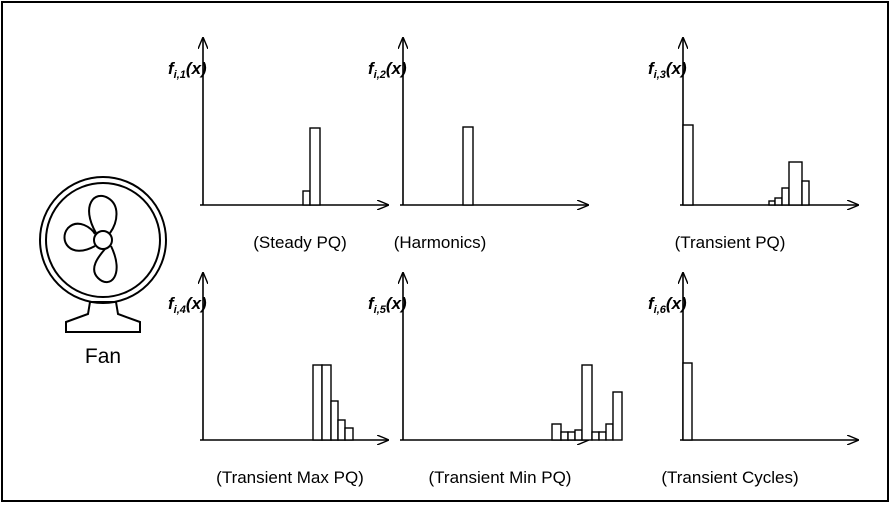  I want to click on fan-icon, so click(103, 254).